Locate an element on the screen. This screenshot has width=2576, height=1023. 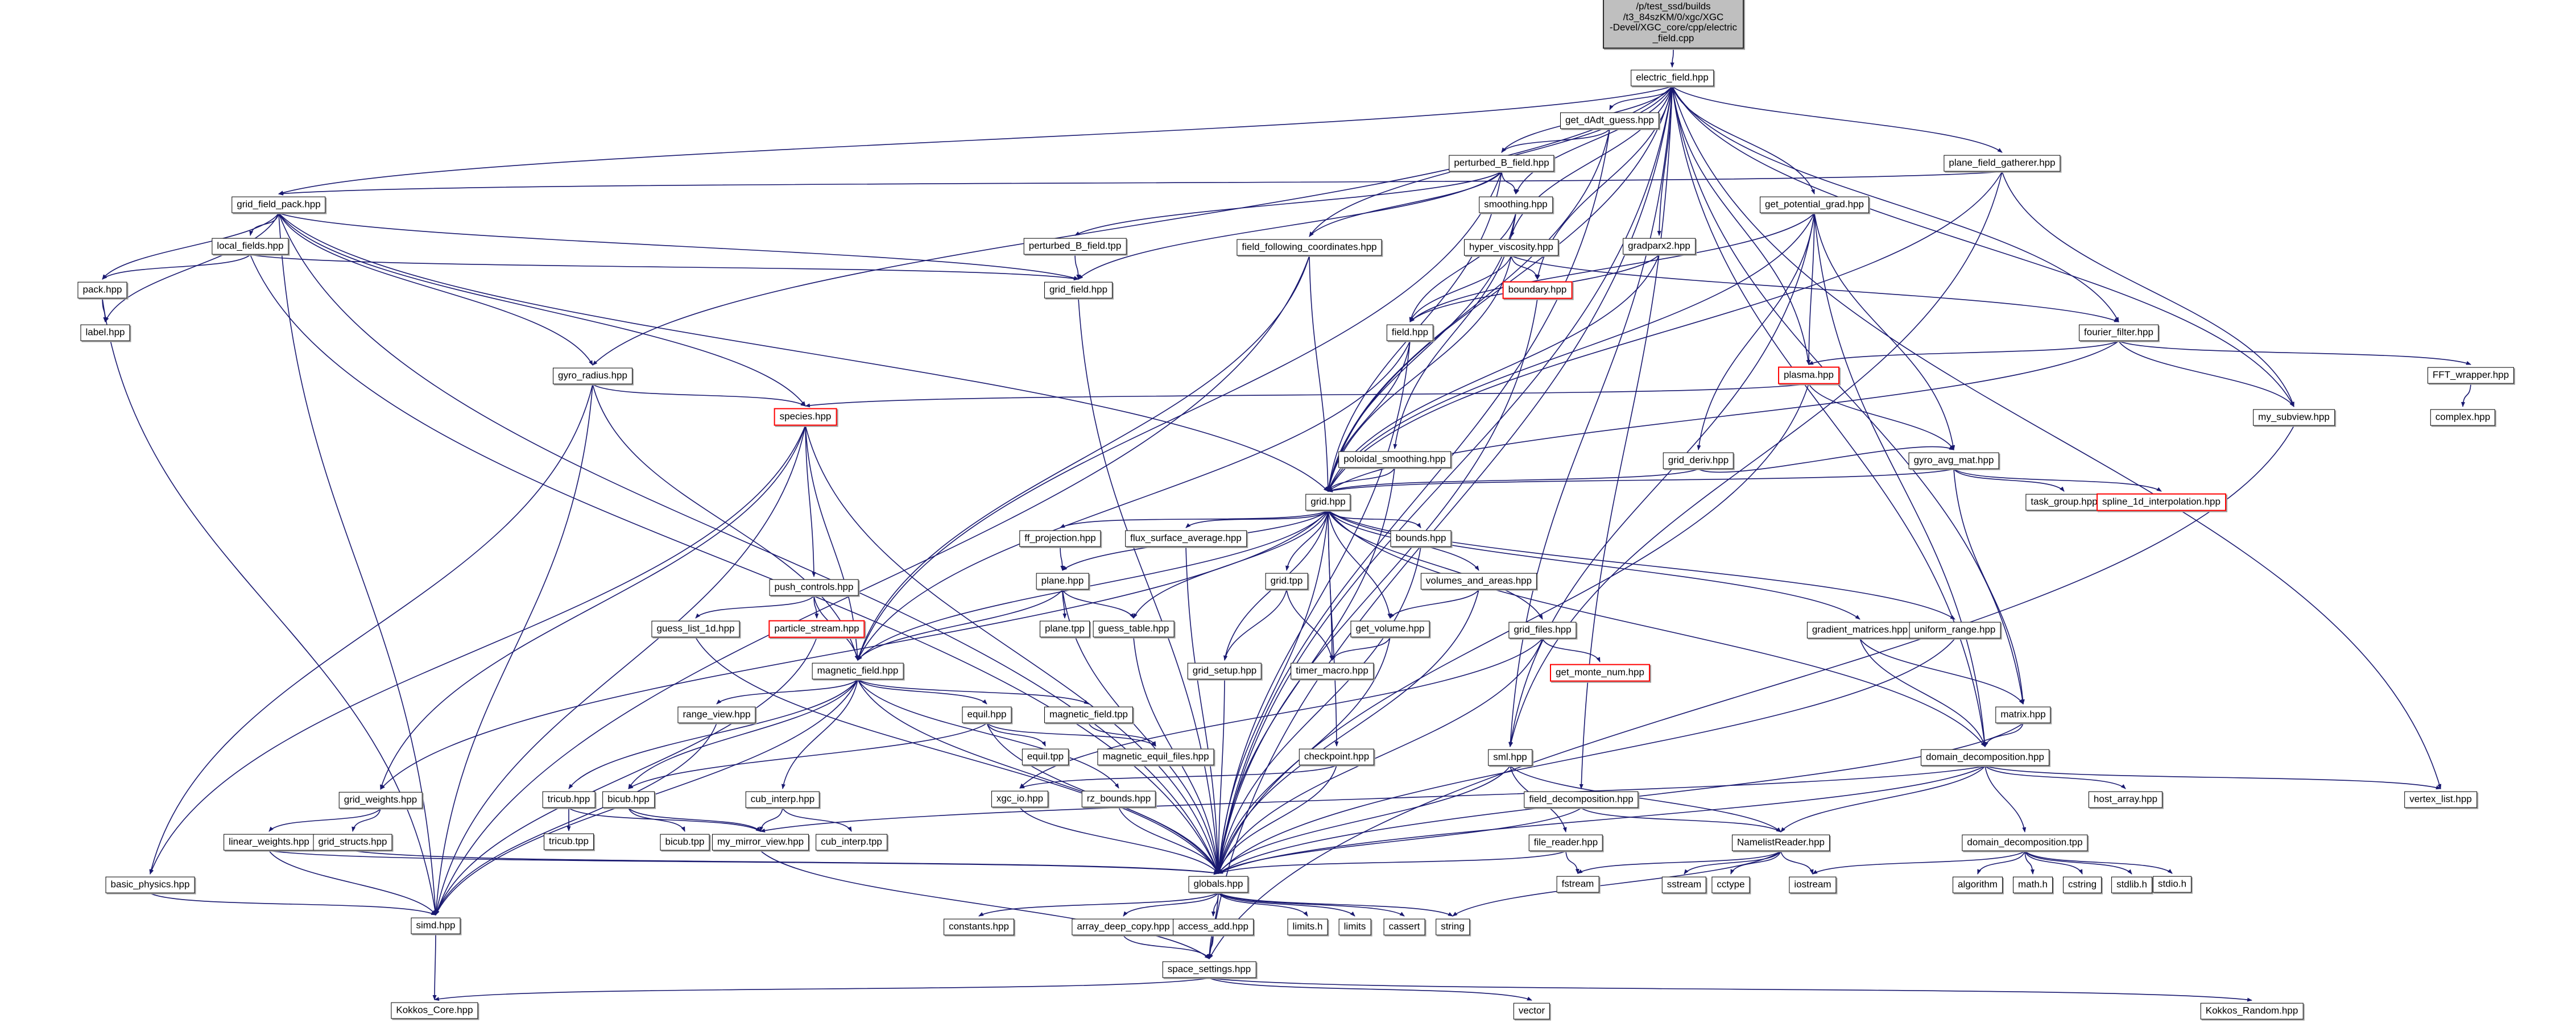
graph-node-domain_decomposition_tpp: domain_decomposition.tpp is located at coordinates (2025, 842).